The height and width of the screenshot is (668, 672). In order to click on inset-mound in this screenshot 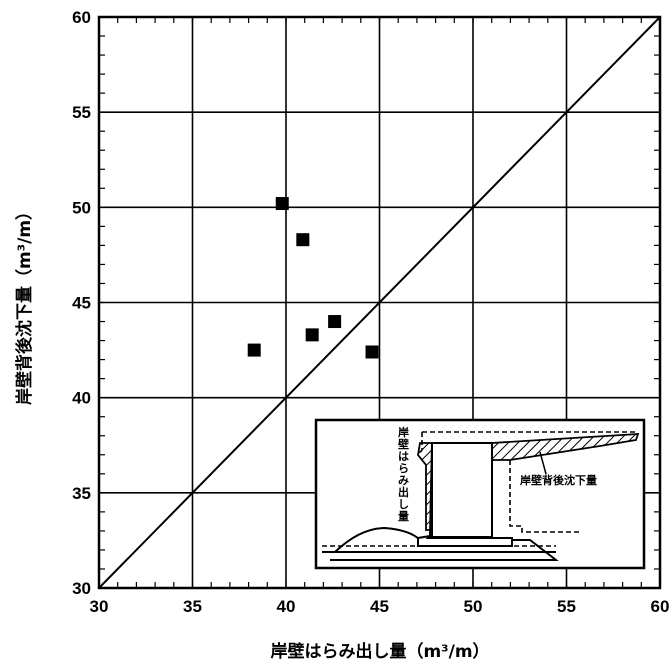, I will do `click(377, 539)`.